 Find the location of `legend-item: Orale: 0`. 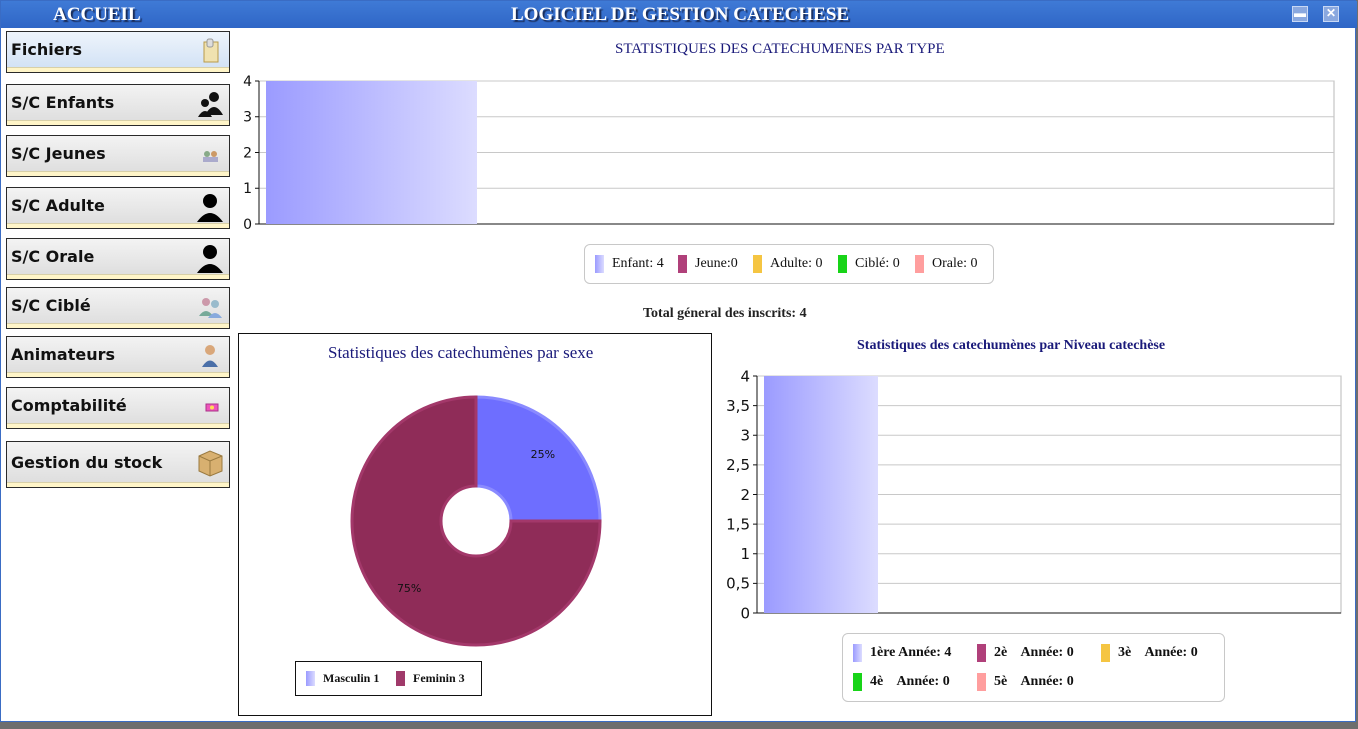

legend-item: Orale: 0 is located at coordinates (946, 264).